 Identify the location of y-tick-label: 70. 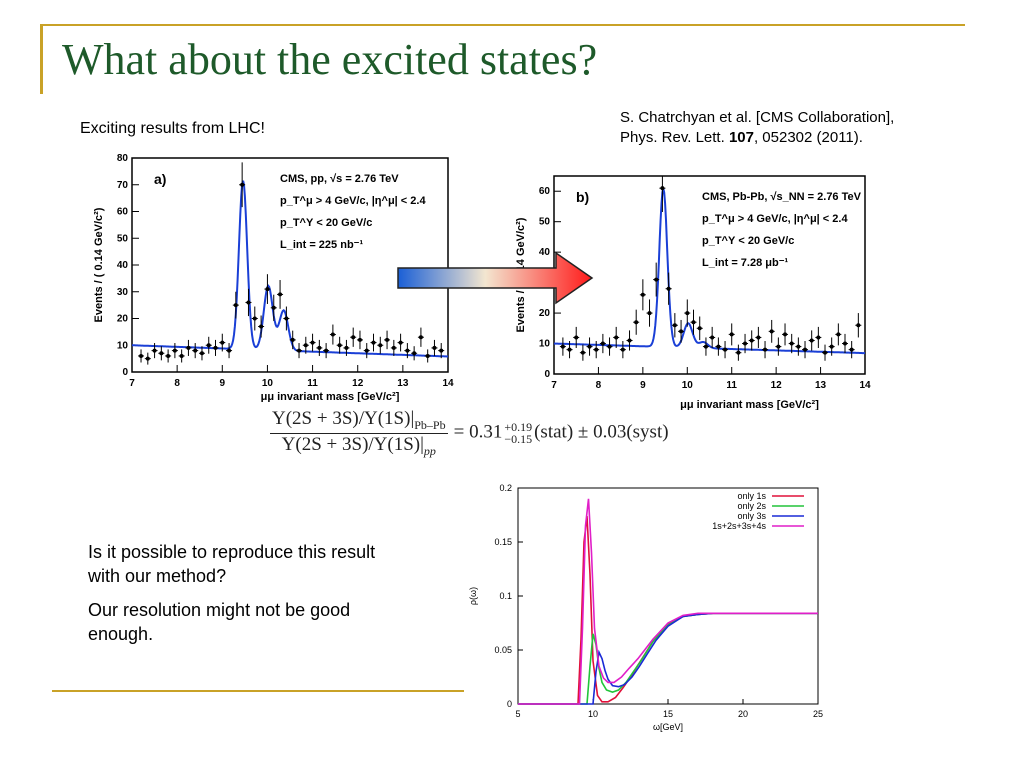
(123, 185).